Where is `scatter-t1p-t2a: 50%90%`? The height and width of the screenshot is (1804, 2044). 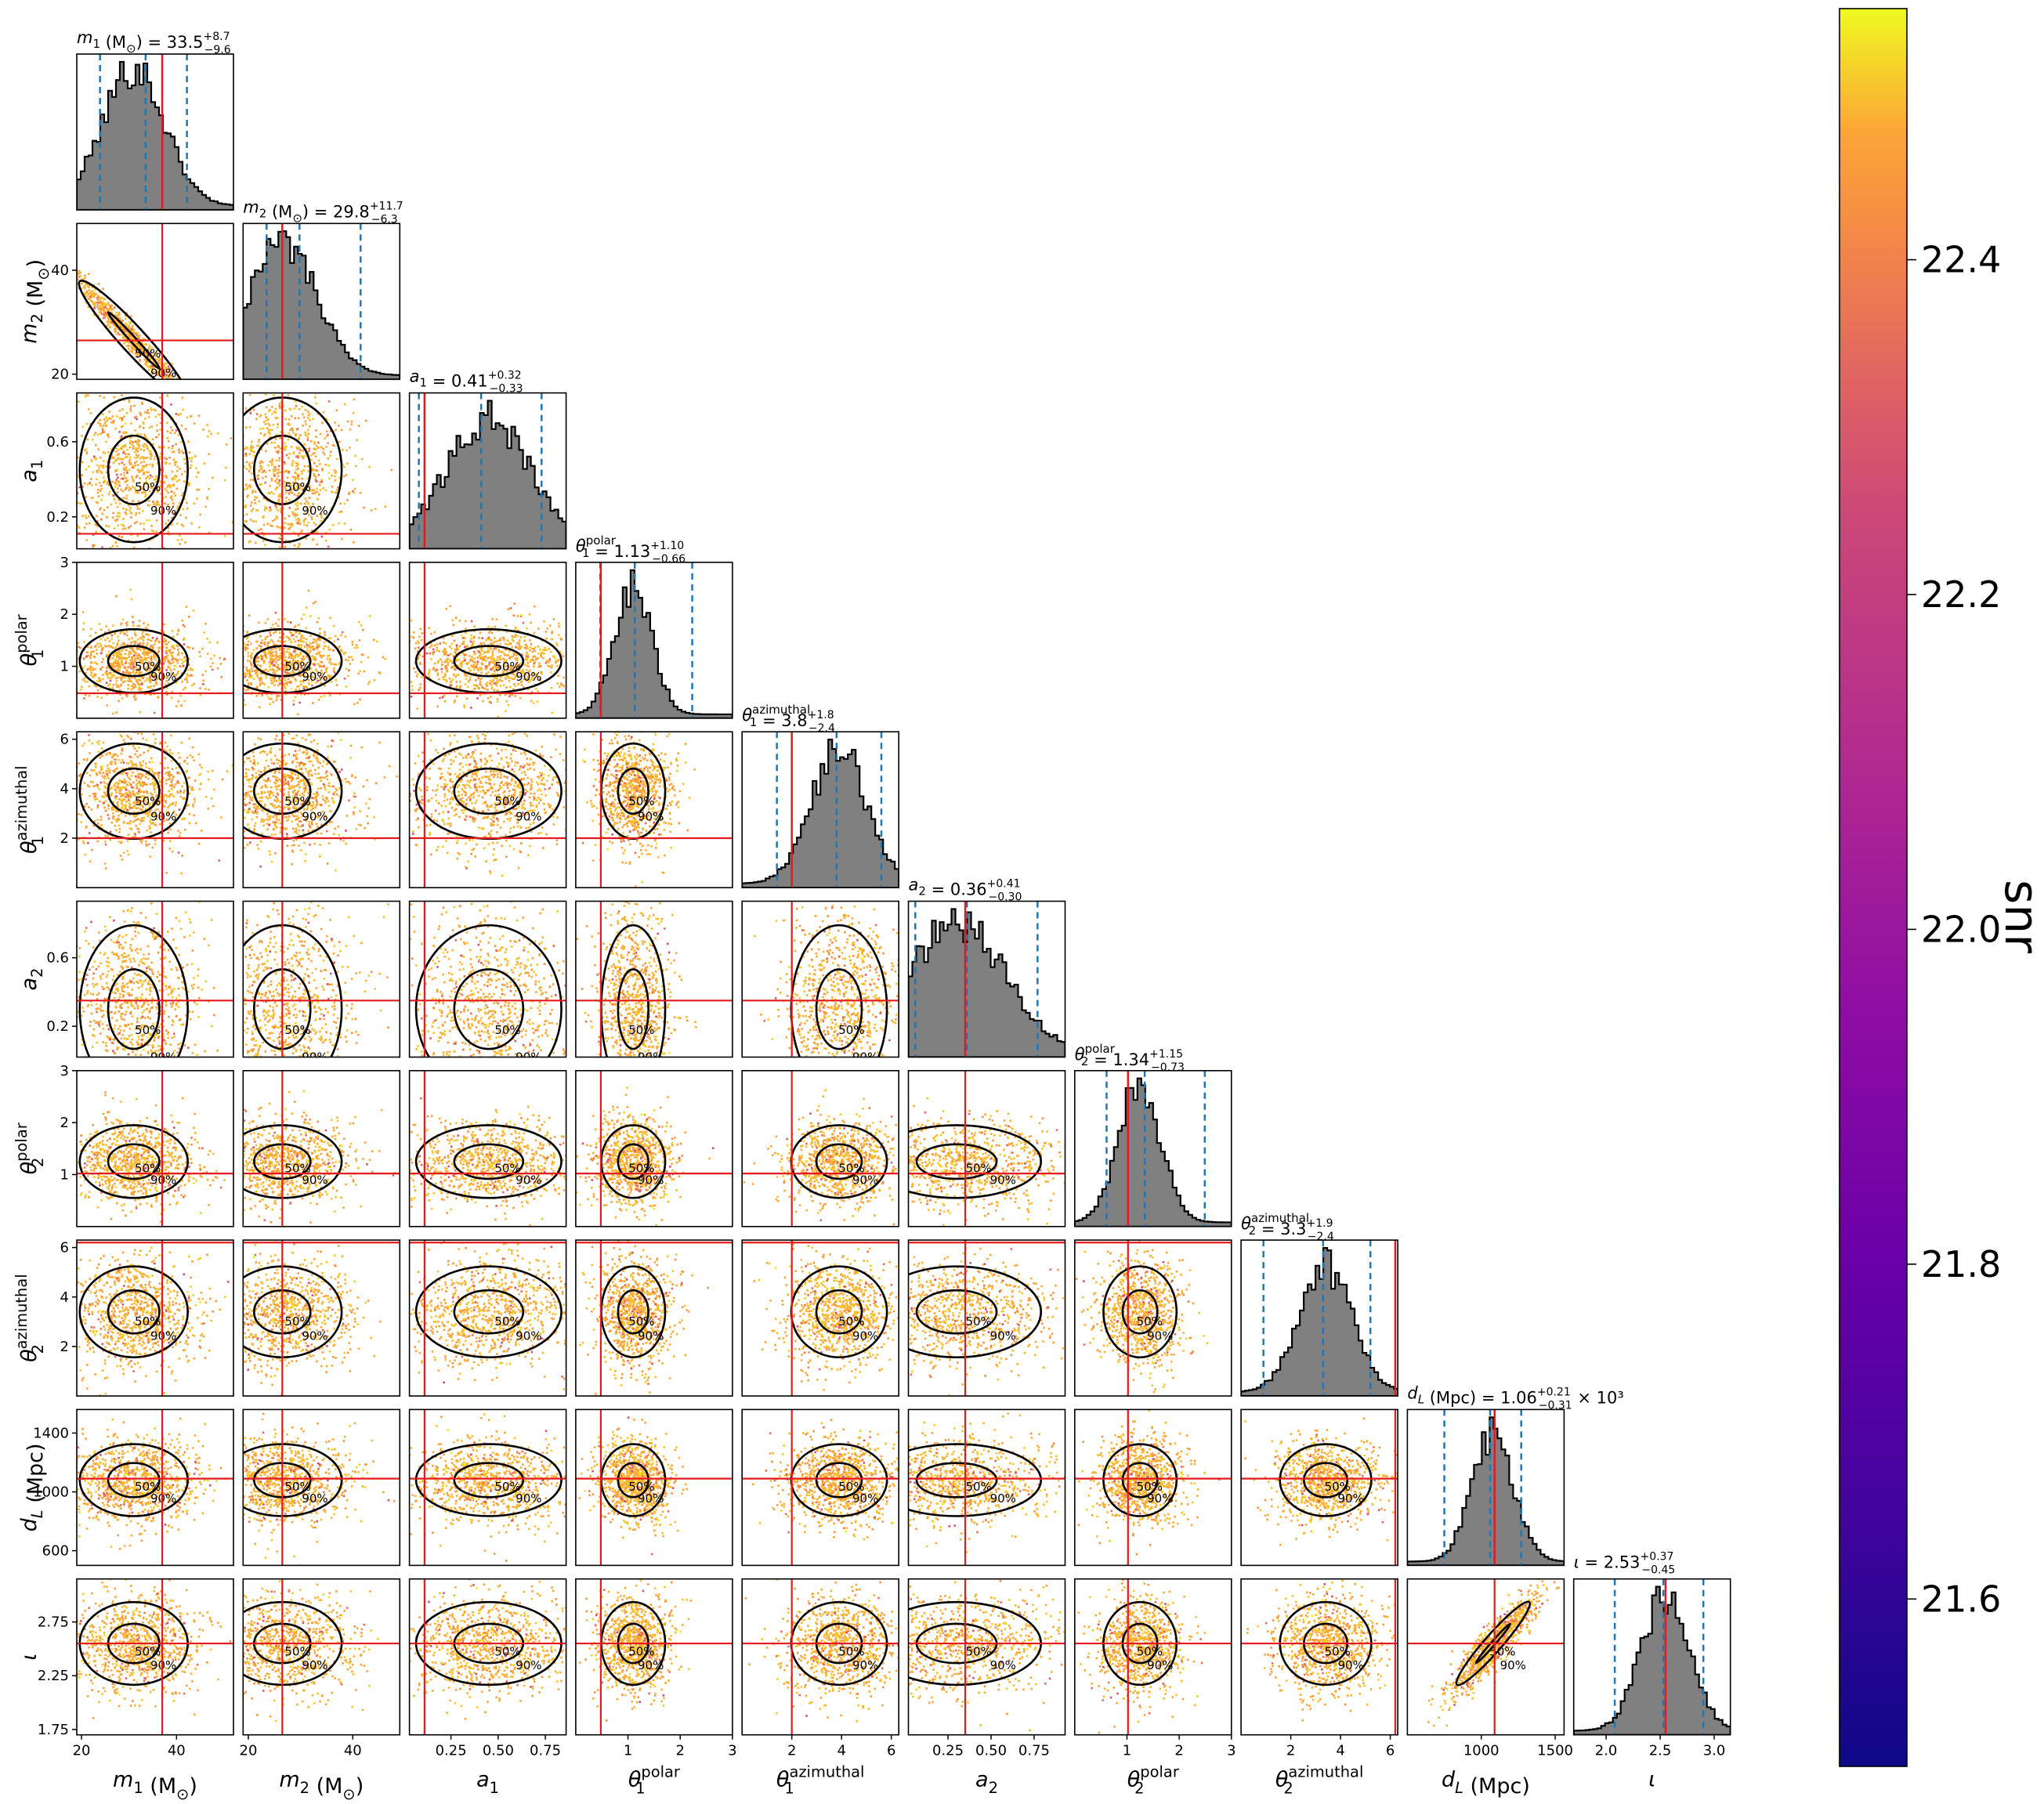 scatter-t1p-t2a: 50%90% is located at coordinates (654, 1318).